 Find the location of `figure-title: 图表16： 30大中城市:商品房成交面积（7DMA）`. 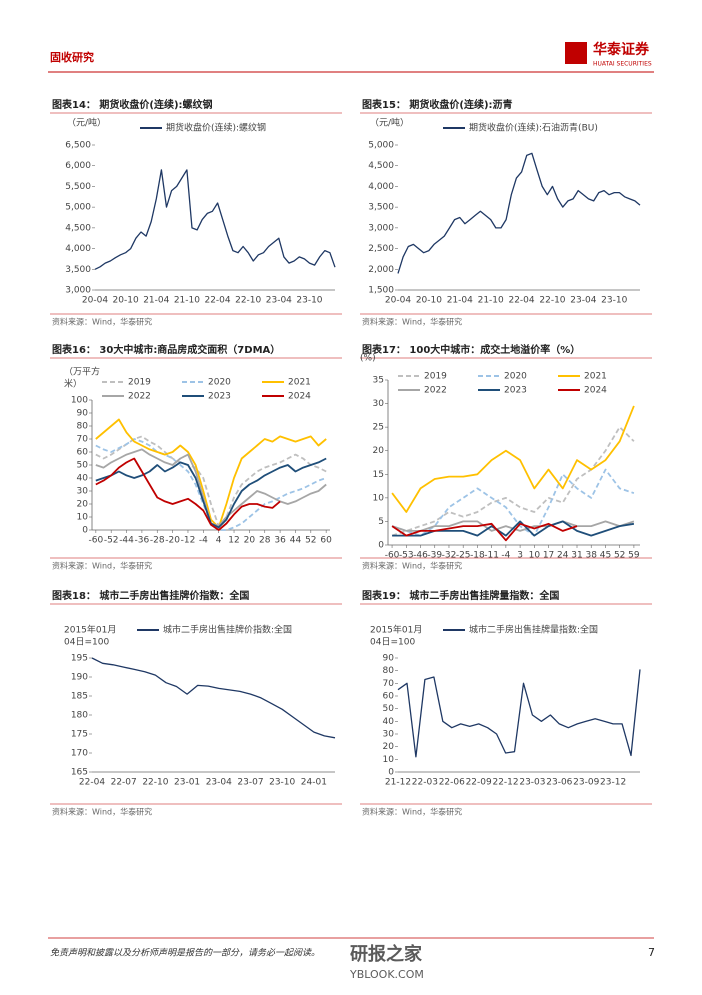

figure-title: 图表16： 30大中城市:商品房成交面积（7DMA） is located at coordinates (166, 349).